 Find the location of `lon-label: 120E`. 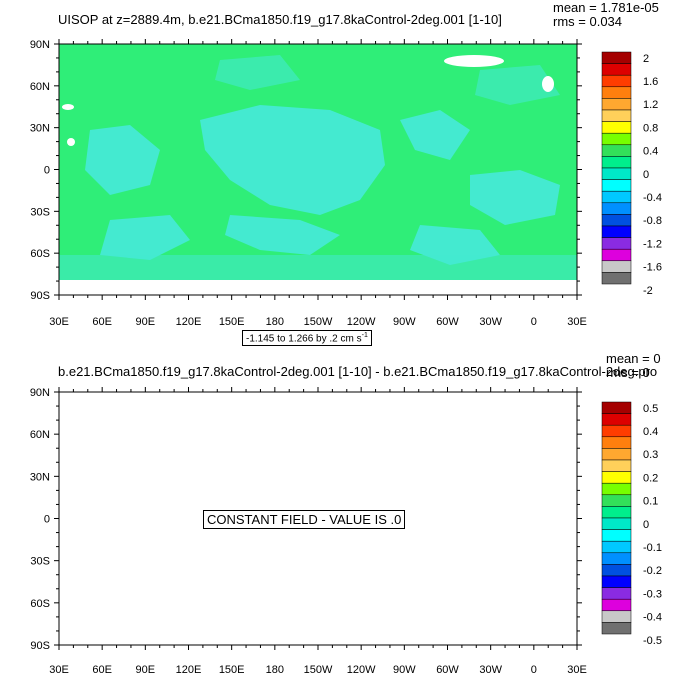

lon-label: 120E is located at coordinates (189, 670).